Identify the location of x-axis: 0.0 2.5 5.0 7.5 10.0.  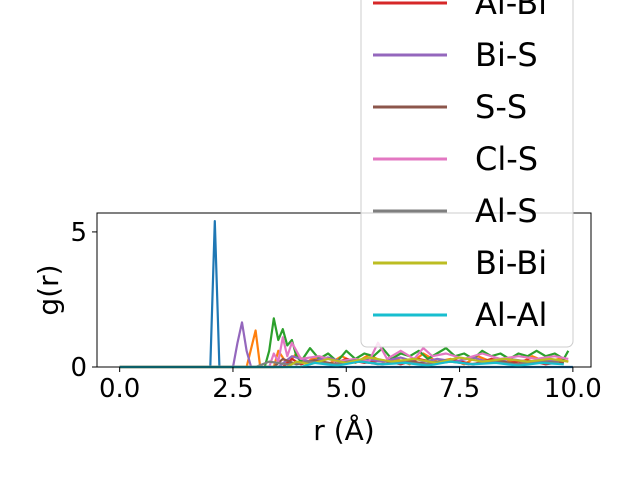
(350, 385).